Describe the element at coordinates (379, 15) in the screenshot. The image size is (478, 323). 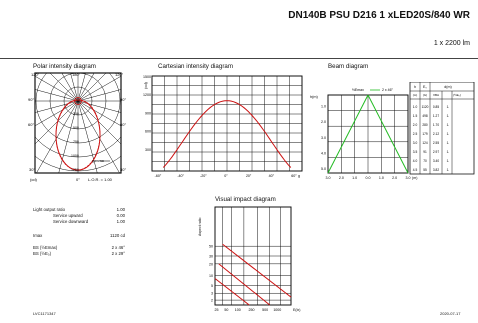
I see `document-title: DN140B PSU D216 1 xLED20S/840 WR` at that location.